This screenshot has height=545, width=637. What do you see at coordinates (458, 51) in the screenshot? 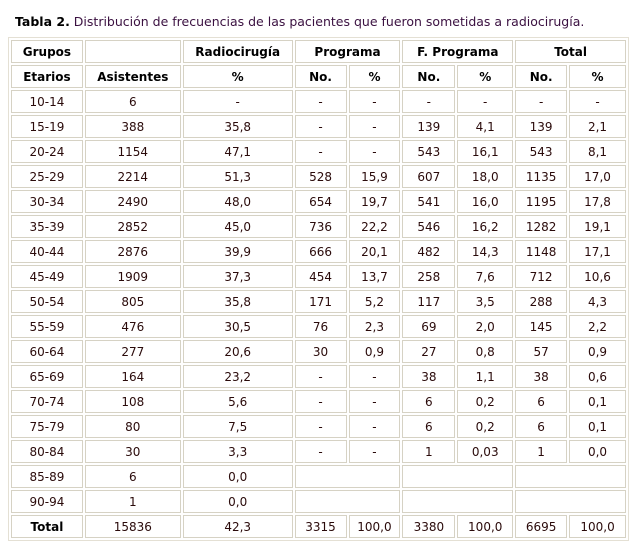
I see `header-cell: F. Programa` at bounding box center [458, 51].